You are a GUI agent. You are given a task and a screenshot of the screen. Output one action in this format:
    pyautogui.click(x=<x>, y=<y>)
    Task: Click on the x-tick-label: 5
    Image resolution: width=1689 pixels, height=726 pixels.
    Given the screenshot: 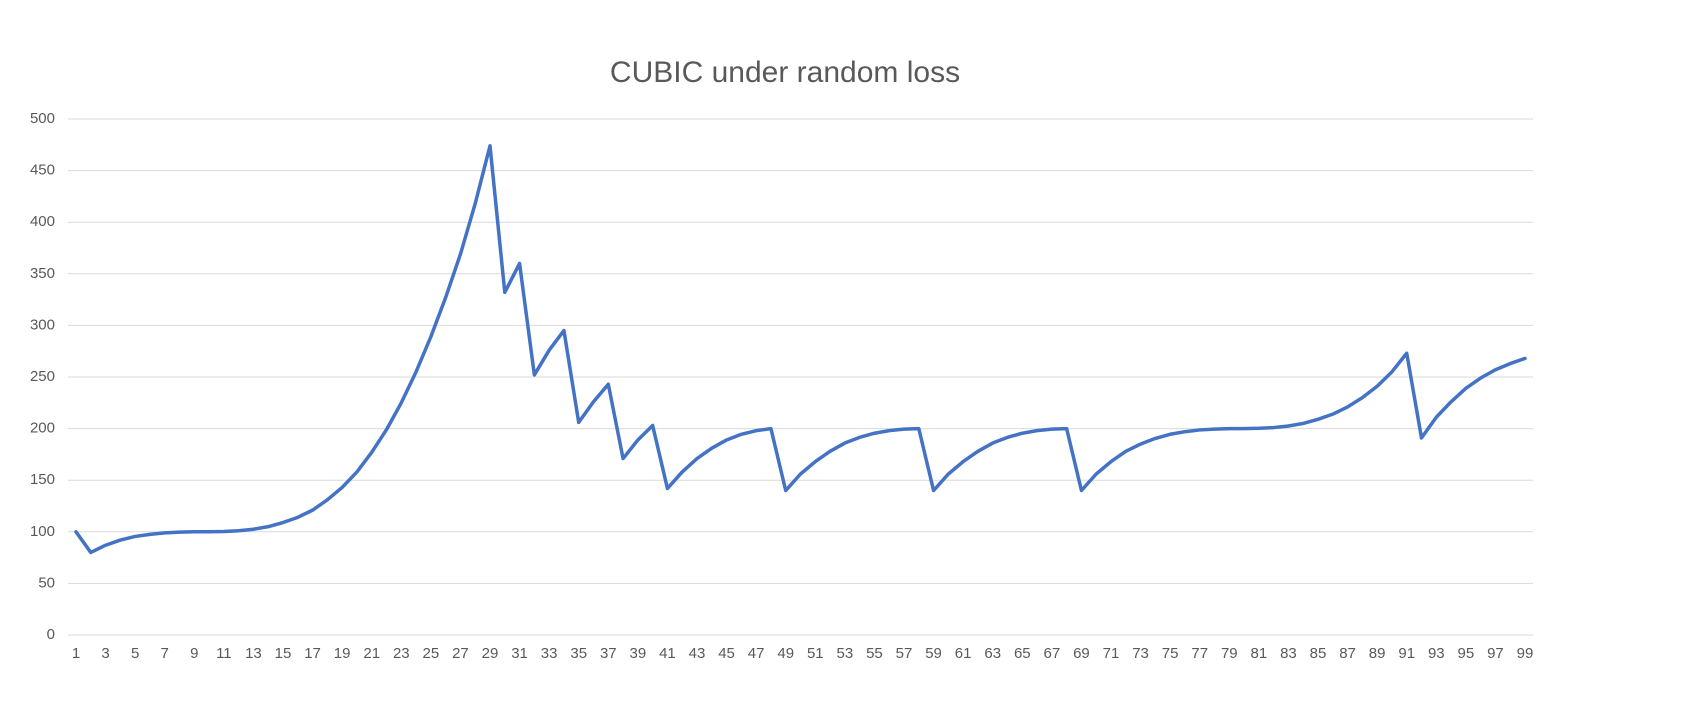 What is the action you would take?
    pyautogui.click(x=135, y=653)
    